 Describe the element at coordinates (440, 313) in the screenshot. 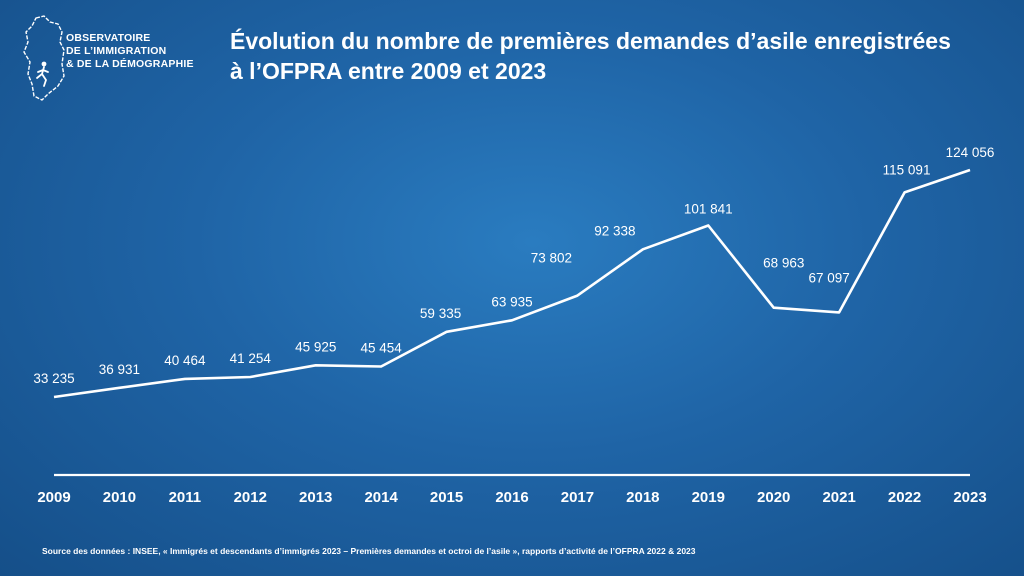

I see `data-label-2015: 59 335` at that location.